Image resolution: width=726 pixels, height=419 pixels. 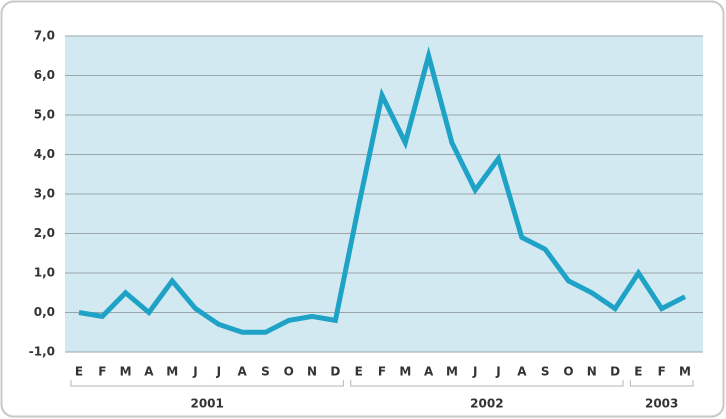 What do you see at coordinates (42, 352) in the screenshot?
I see `y-tick-label: -1,0` at bounding box center [42, 352].